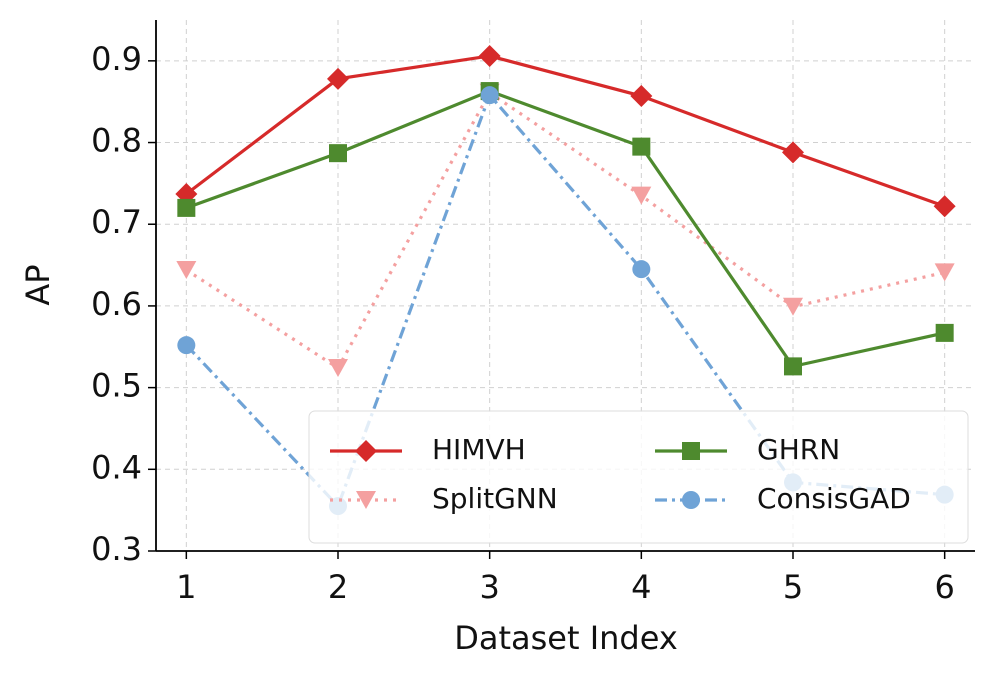 This screenshot has height=683, width=996. Describe the element at coordinates (338, 587) in the screenshot. I see `x-tick-label: 2` at that location.